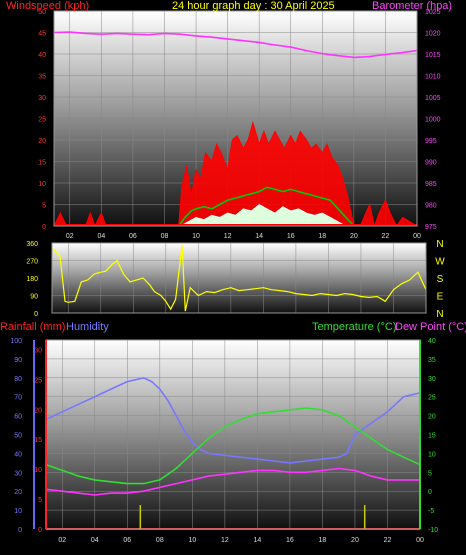  Describe the element at coordinates (243, 236) in the screenshot. I see `wind-x-ticks: 02 04 06 08 10 12 14 16 18 20 22 00` at that location.